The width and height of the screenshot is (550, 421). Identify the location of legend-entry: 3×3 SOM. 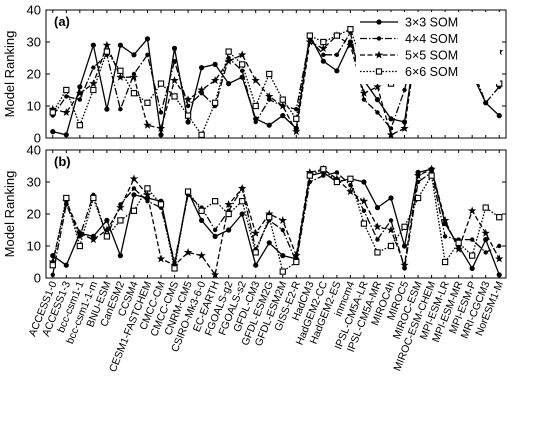
(409, 23).